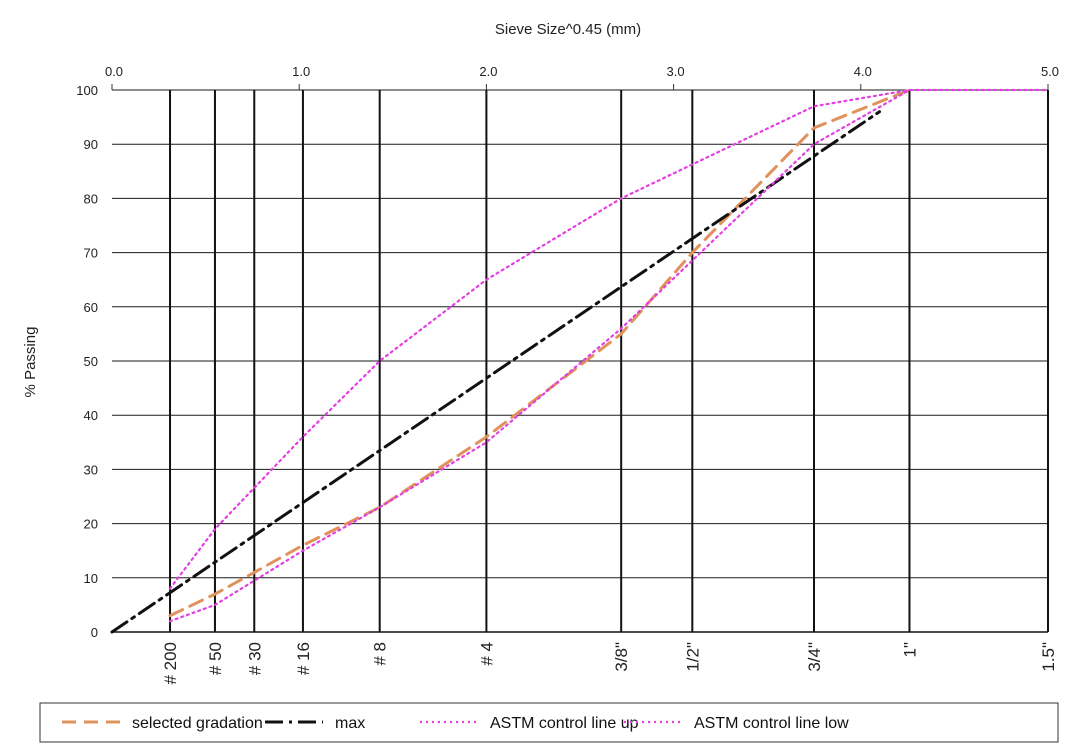 The height and width of the screenshot is (749, 1065). I want to click on y-tick-label: 90, so click(91, 144).